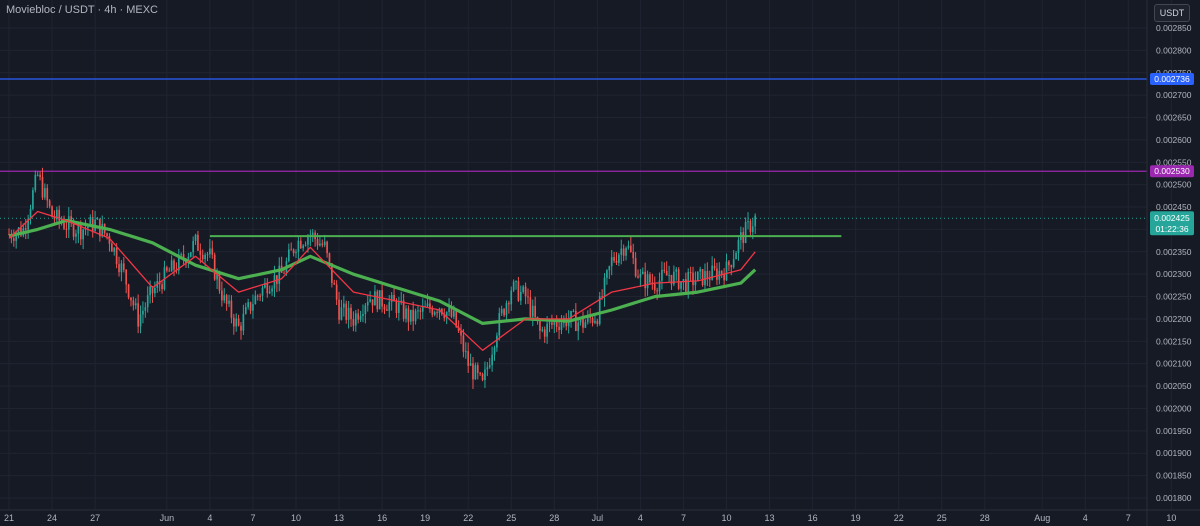 The height and width of the screenshot is (526, 1200). I want to click on y-tick-label: 0.002450, so click(1174, 207).